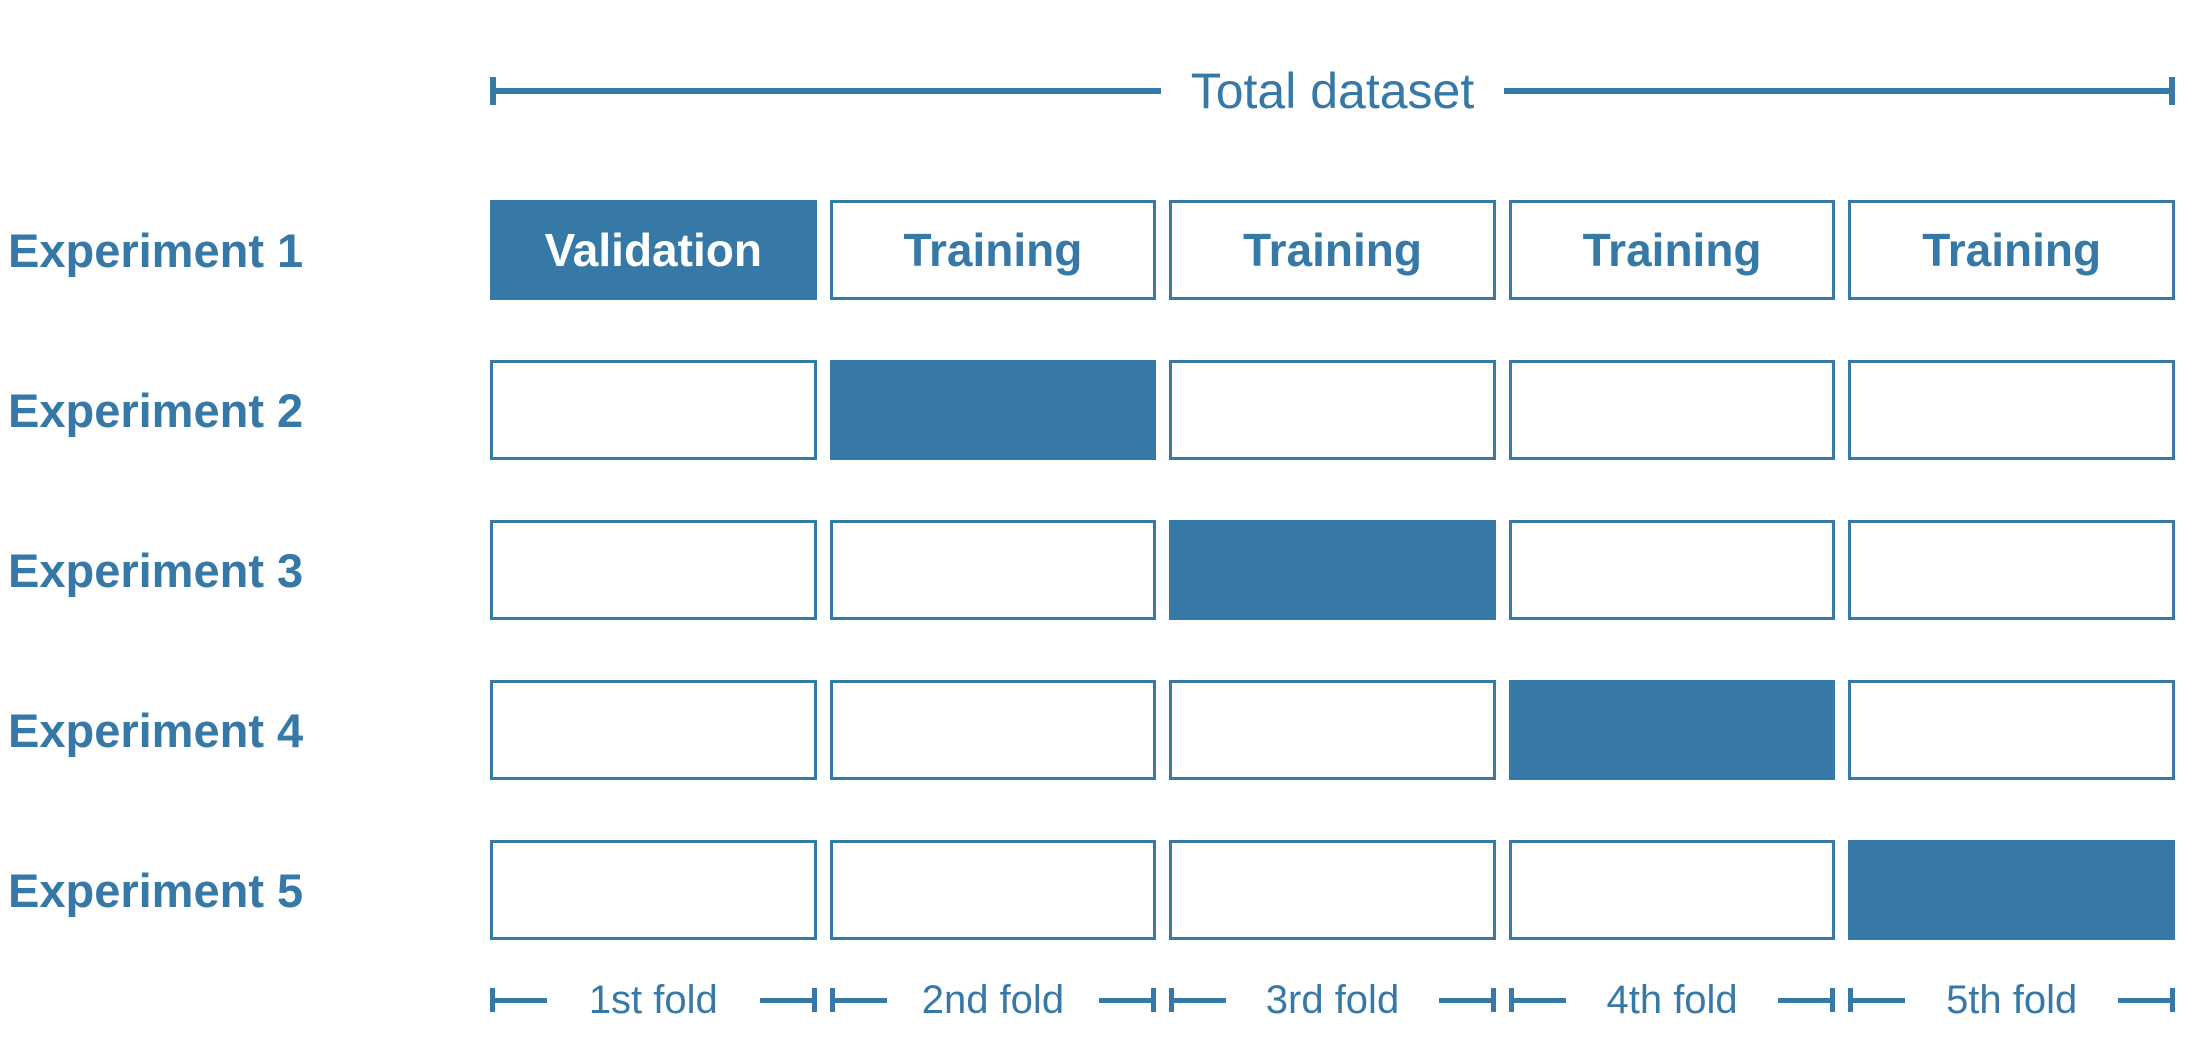  I want to click on cell-exp5-fold4, so click(1672, 890).